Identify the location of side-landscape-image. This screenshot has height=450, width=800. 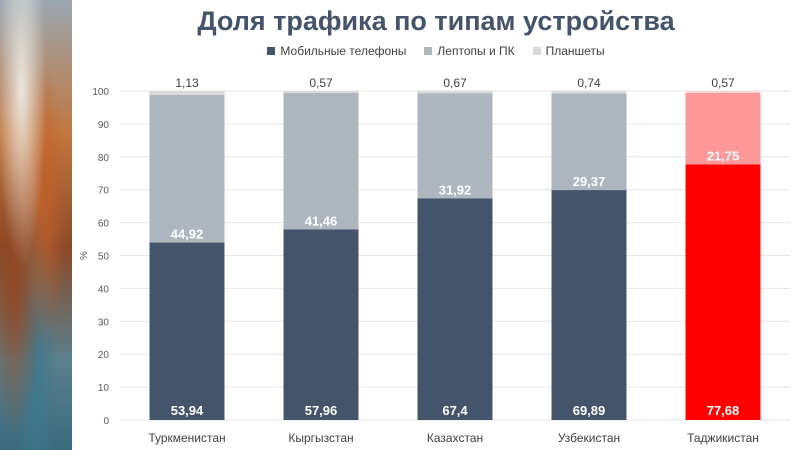
(36, 225).